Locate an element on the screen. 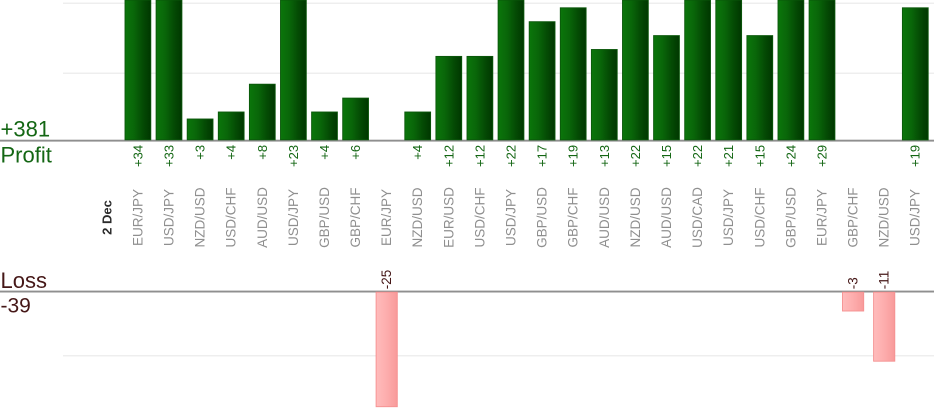  svg-text: -11 is located at coordinates (884, 280).